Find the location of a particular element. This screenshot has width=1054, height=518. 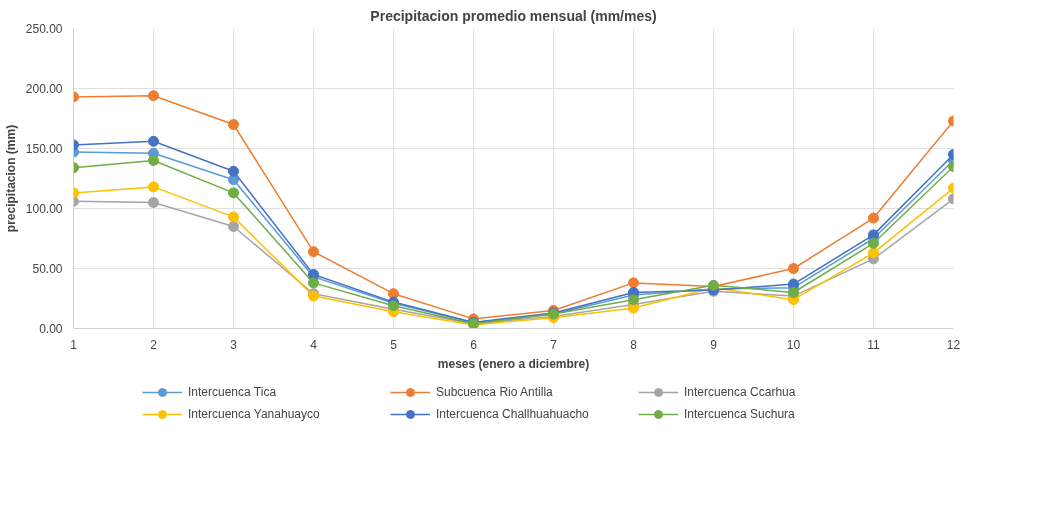

x-tick-label: 4 is located at coordinates (314, 344).